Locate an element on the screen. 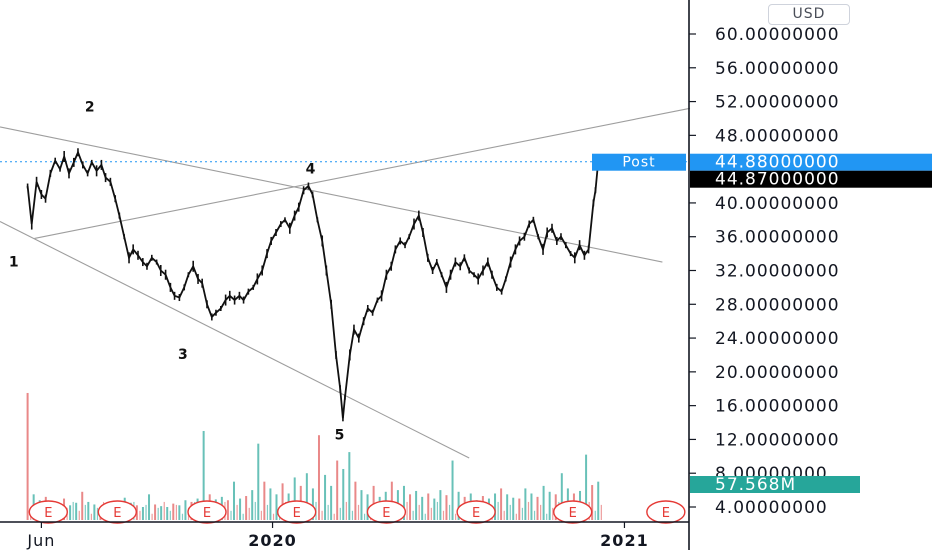 This screenshot has width=932, height=550. price-tick-label: 36.00000000 is located at coordinates (777, 238).